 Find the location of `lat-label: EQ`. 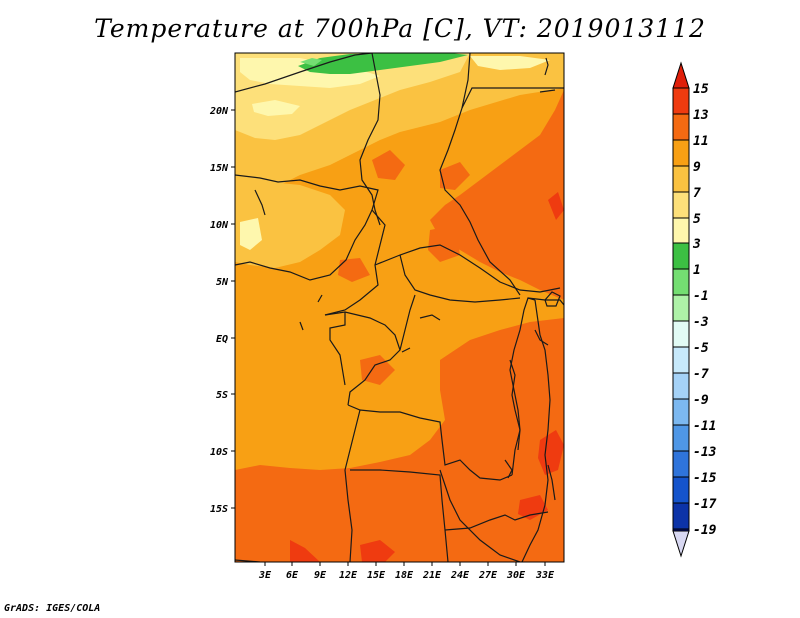

lat-label: EQ is located at coordinates (222, 339).